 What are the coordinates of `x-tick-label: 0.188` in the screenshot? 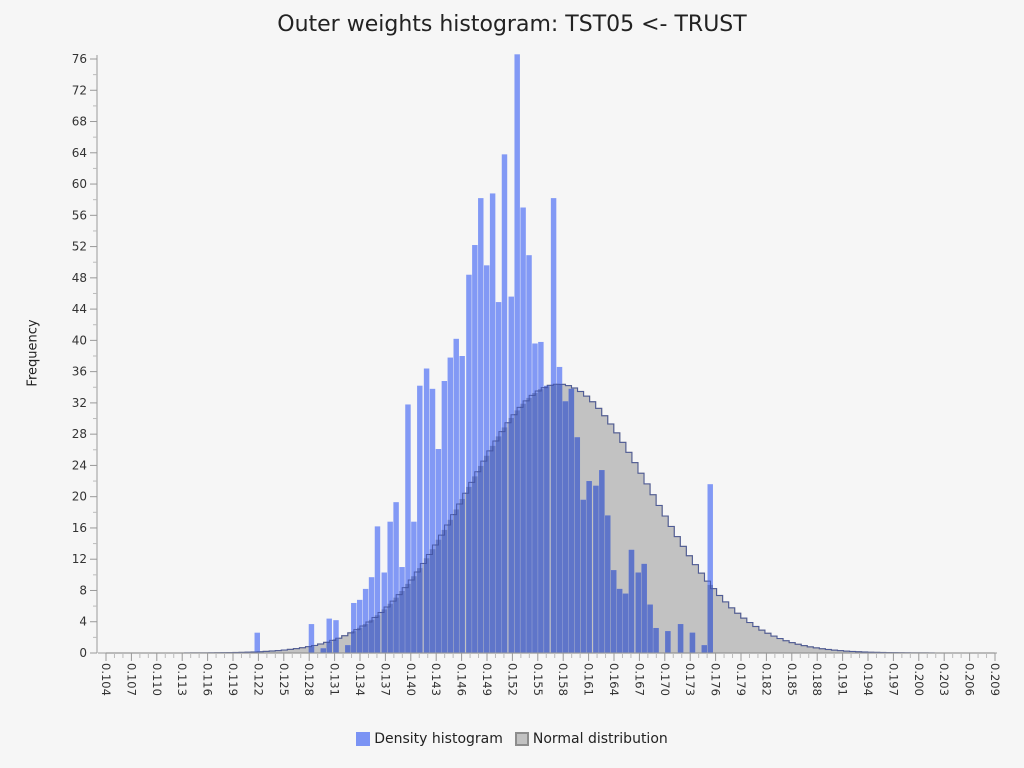 It's located at (817, 679).